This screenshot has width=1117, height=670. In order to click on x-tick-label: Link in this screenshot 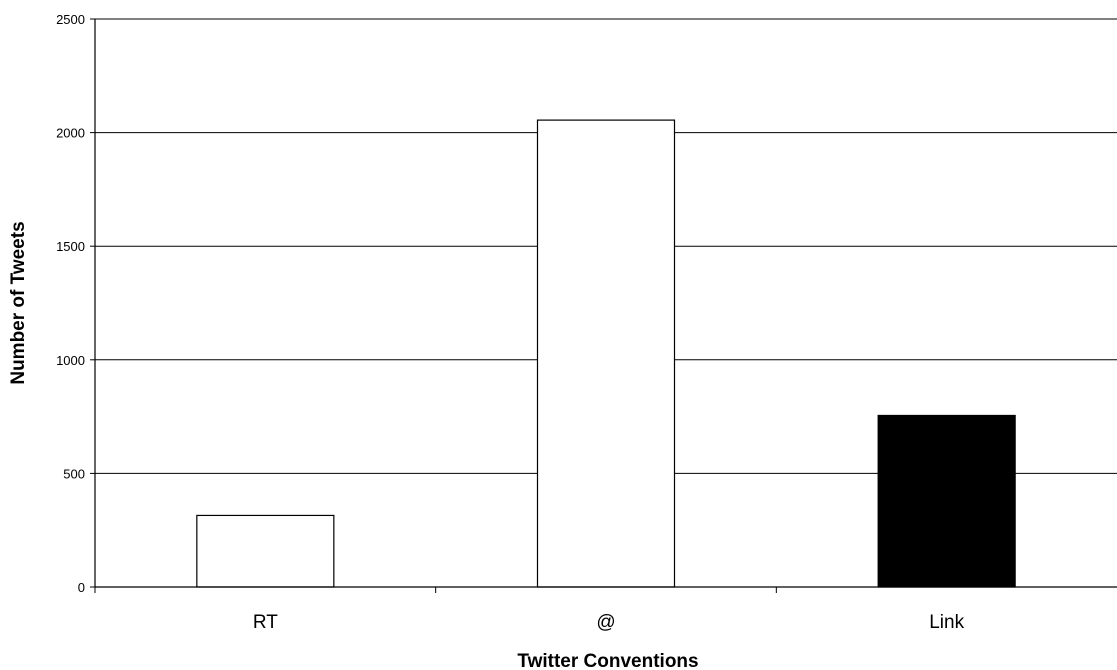, I will do `click(946, 622)`.